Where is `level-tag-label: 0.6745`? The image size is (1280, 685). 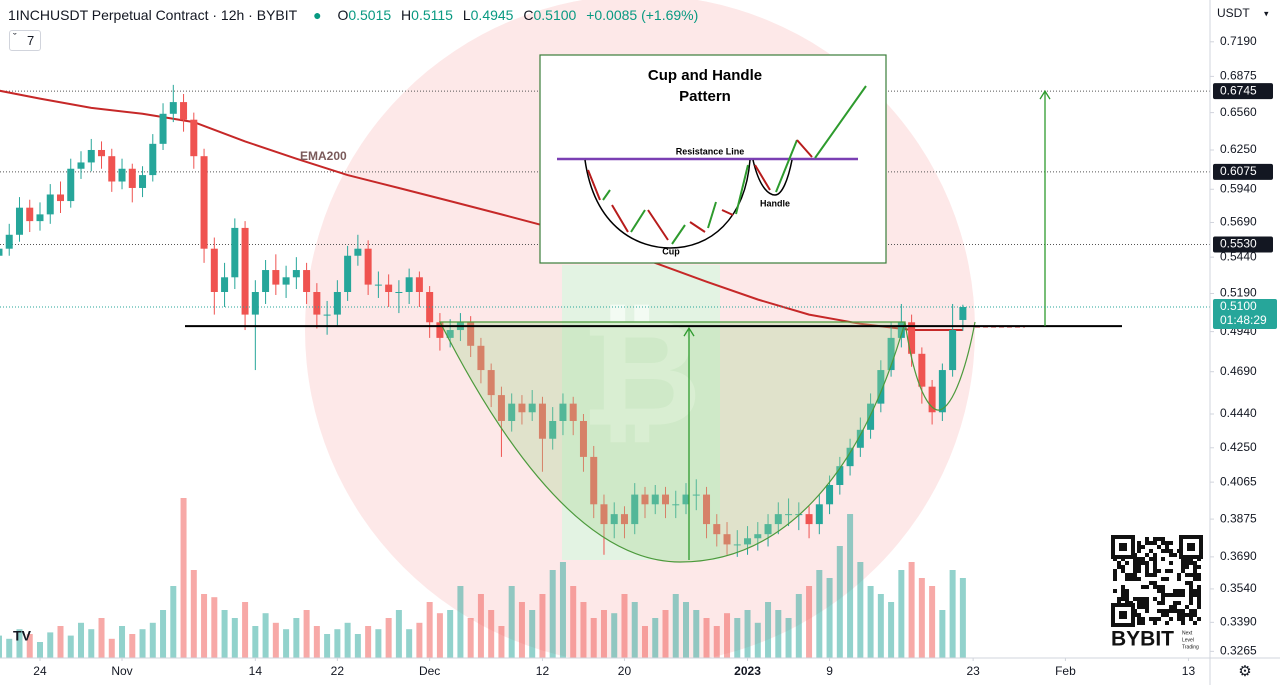 level-tag-label: 0.6745 is located at coordinates (1238, 90).